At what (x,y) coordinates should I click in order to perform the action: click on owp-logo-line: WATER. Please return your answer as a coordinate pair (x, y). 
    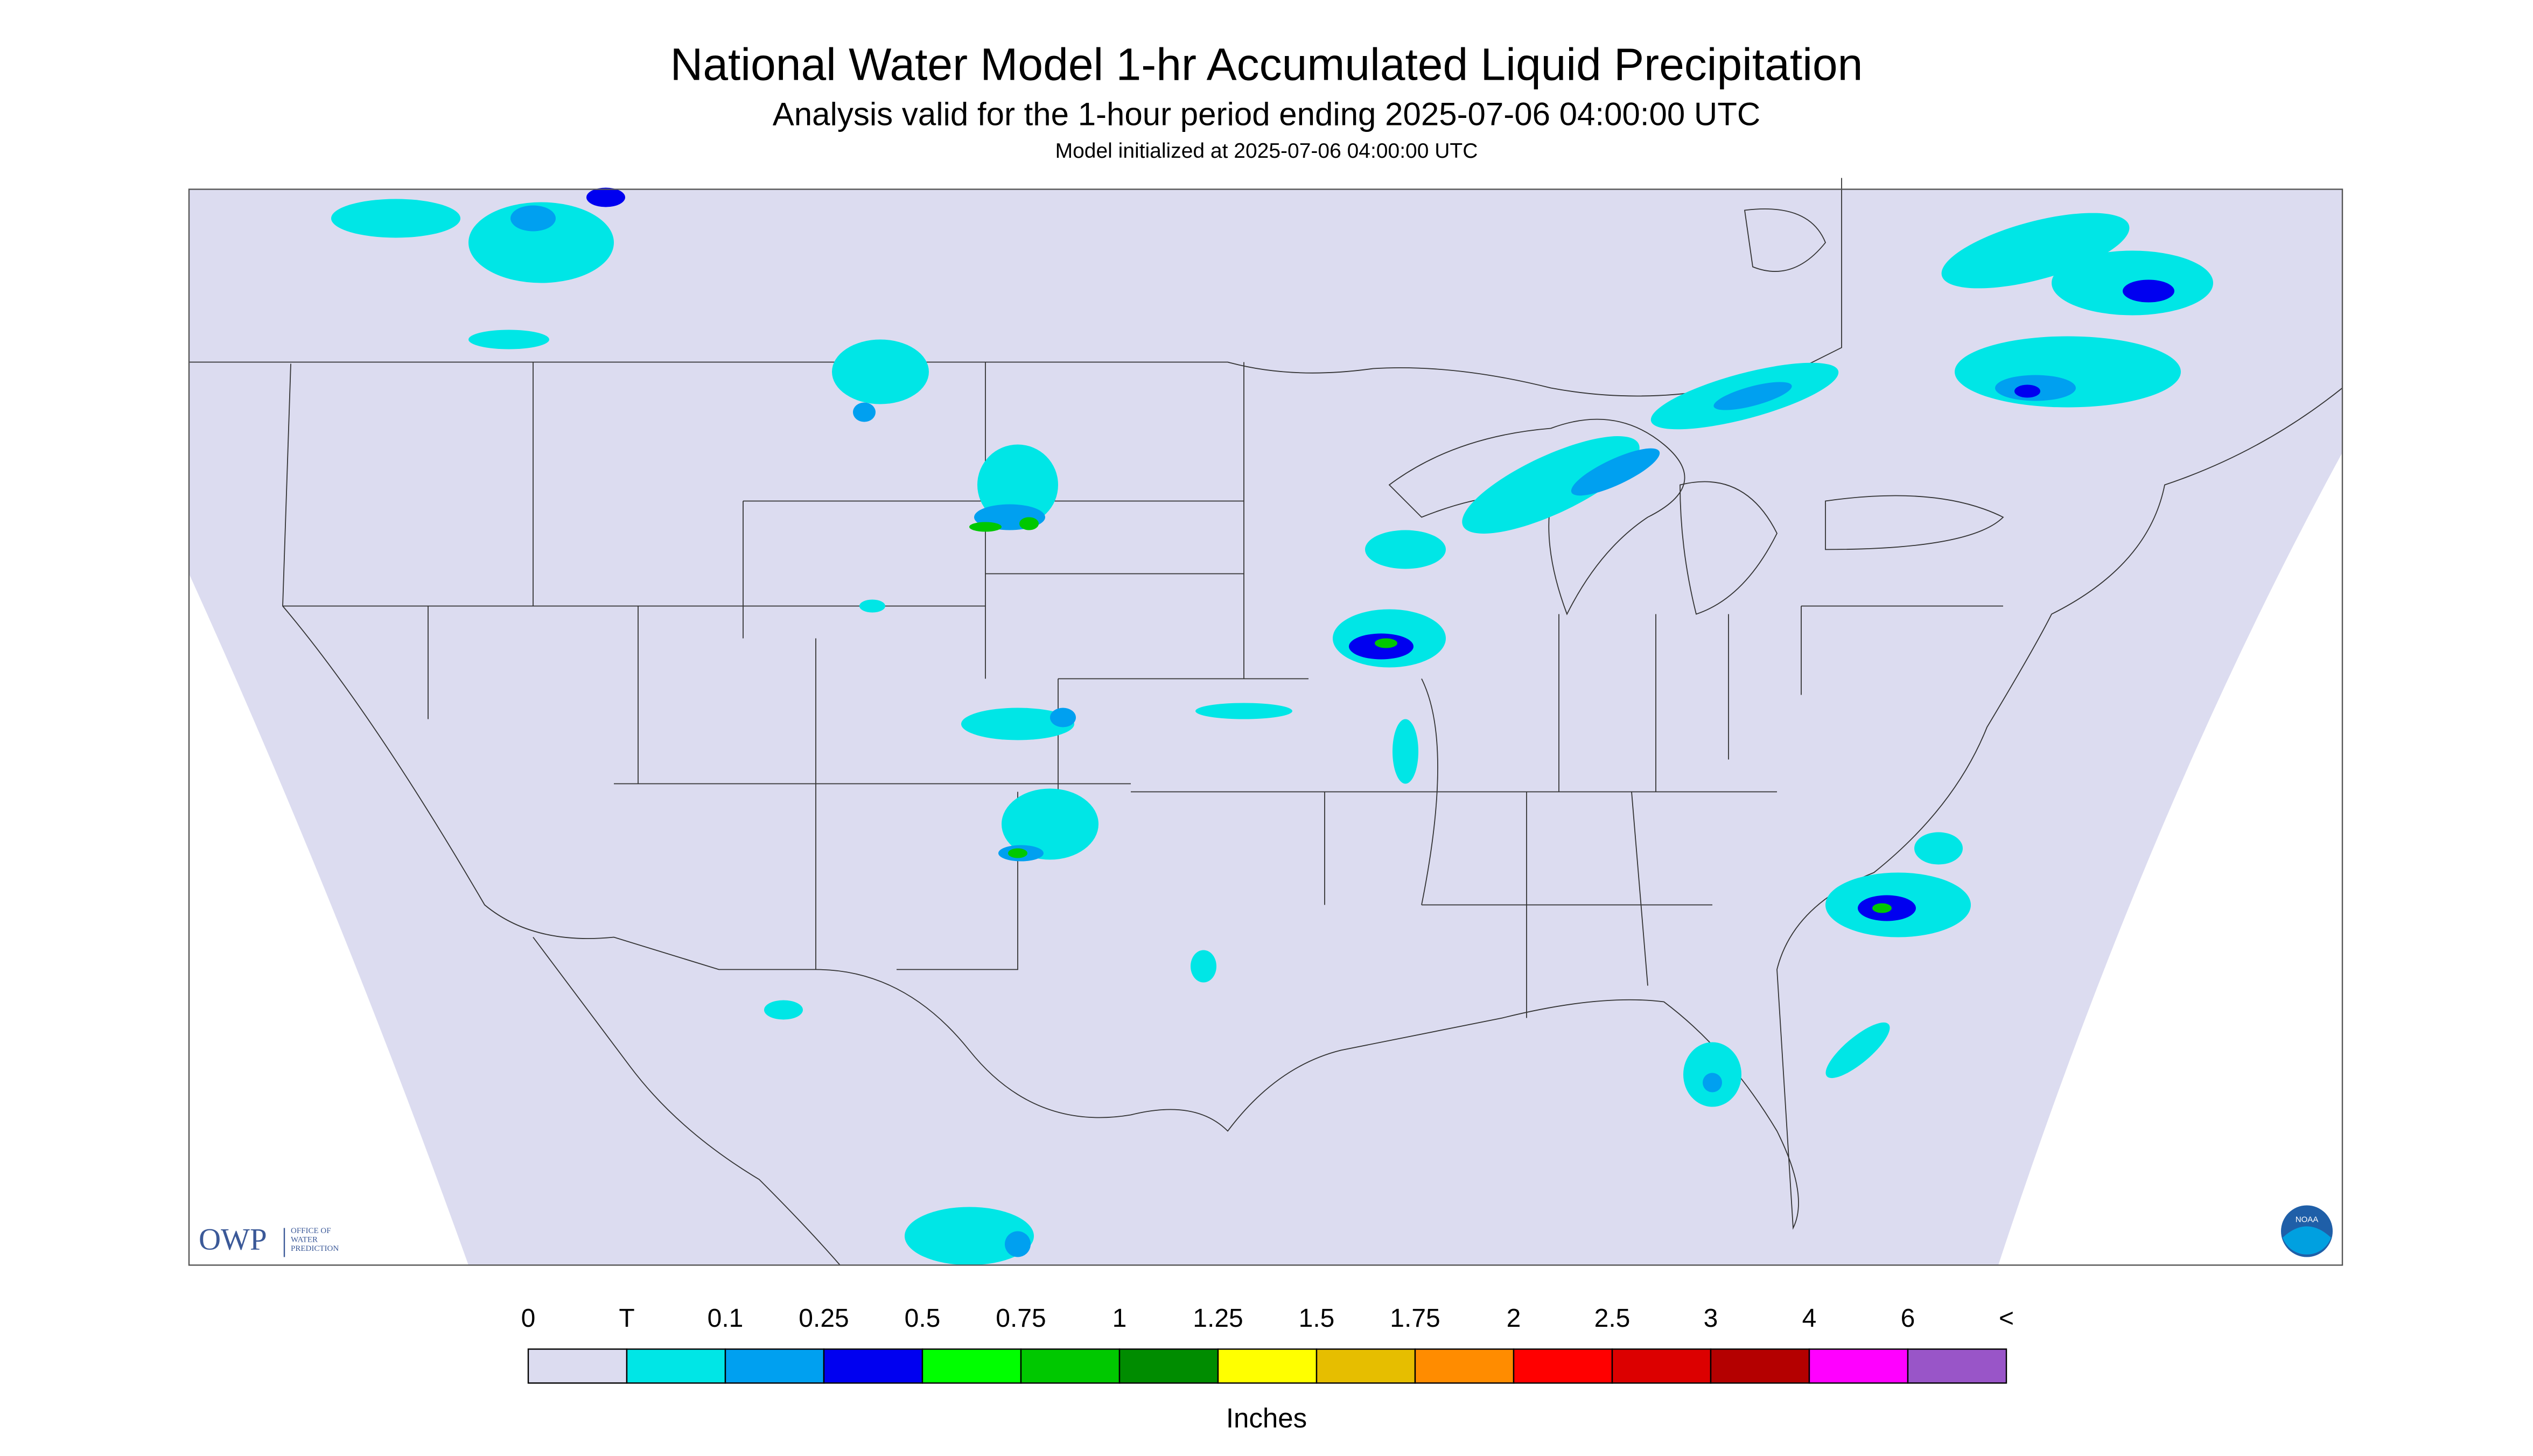
    Looking at the image, I should click on (304, 1239).